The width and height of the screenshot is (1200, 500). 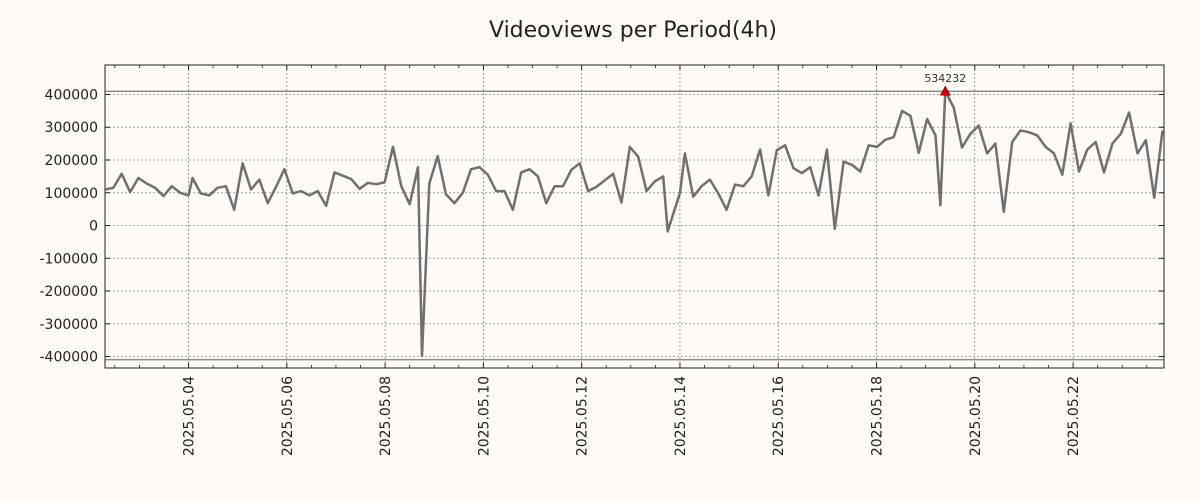 What do you see at coordinates (71, 95) in the screenshot?
I see `y-tick-label: 400000` at bounding box center [71, 95].